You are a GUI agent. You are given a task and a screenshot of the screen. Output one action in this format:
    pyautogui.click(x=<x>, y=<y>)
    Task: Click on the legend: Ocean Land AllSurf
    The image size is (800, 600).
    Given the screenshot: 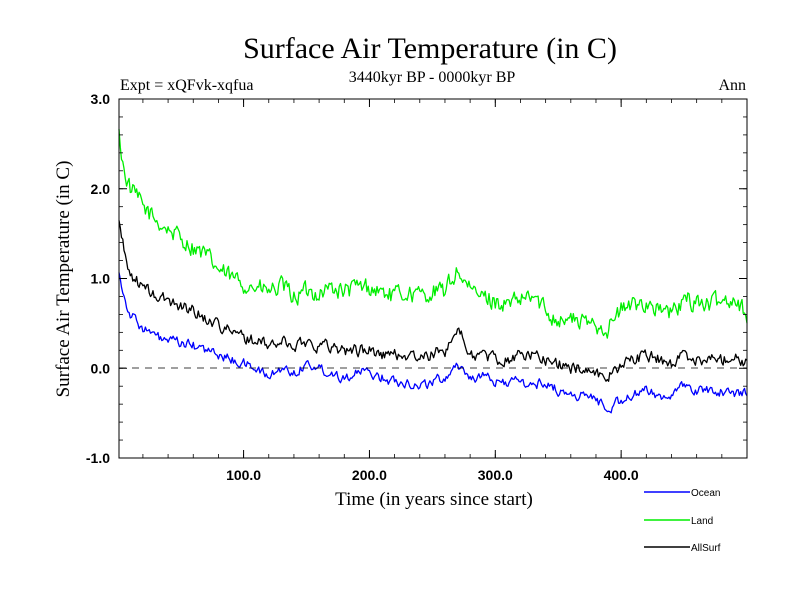 What is the action you would take?
    pyautogui.click(x=682, y=521)
    